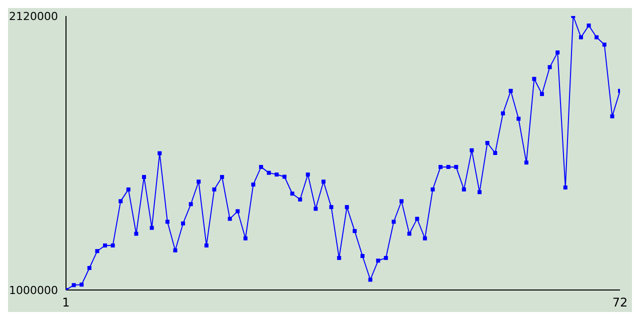  What do you see at coordinates (620, 303) in the screenshot?
I see `x-tick-label: 72` at bounding box center [620, 303].